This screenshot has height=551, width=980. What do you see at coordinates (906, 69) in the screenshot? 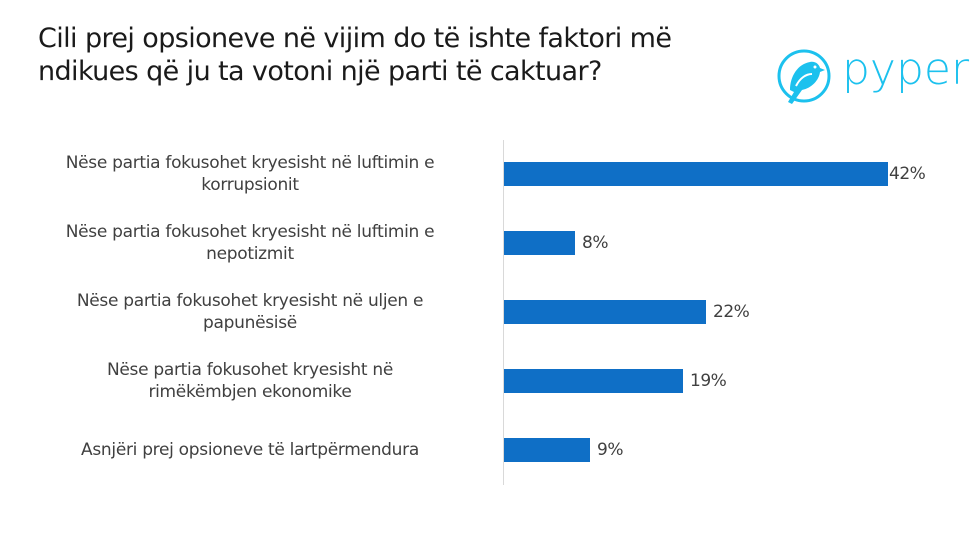
I see `logo-text: pyper` at bounding box center [906, 69].